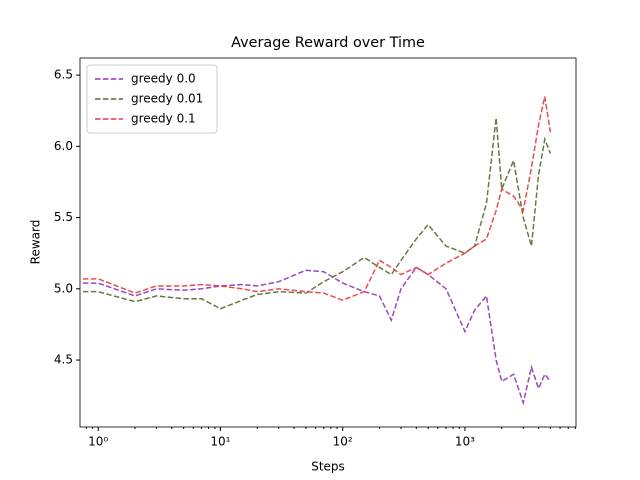  I want to click on y-tick-label: 4.5, so click(63, 360).